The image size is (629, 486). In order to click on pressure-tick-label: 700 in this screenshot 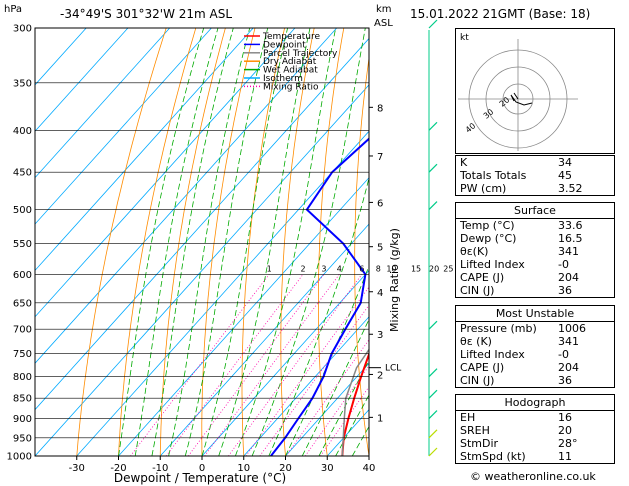, I will do `click(22, 330)`.